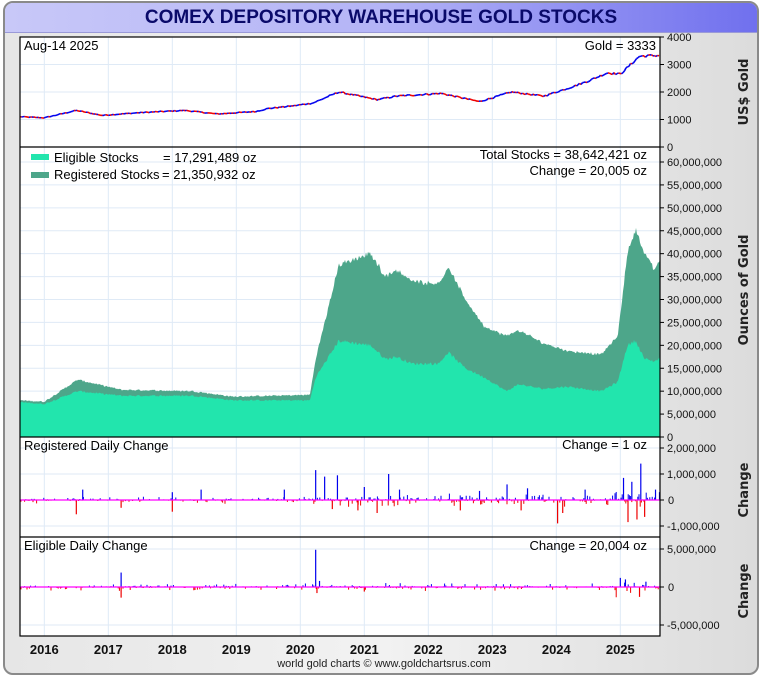 The width and height of the screenshot is (760, 675). What do you see at coordinates (694, 323) in the screenshot?
I see `y-tick-label: 25,000,000` at bounding box center [694, 323].